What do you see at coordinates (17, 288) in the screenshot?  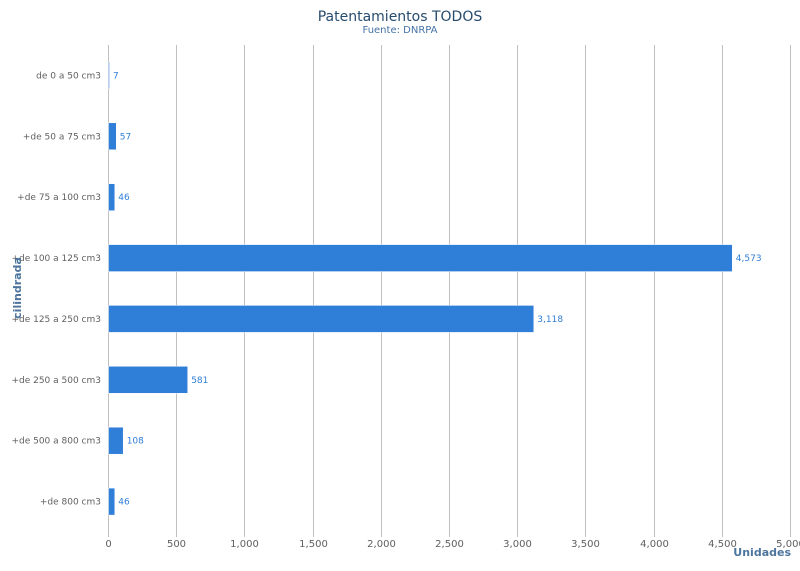 I see `y-axis-title: cilindrada` at bounding box center [17, 288].